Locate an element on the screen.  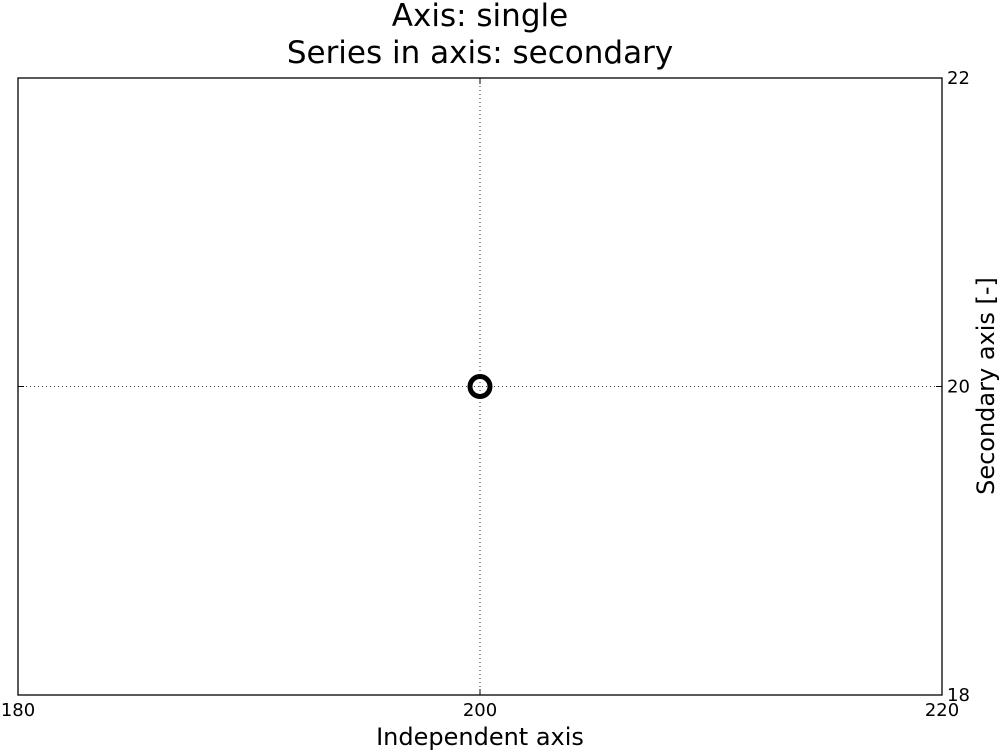
y2-tick-label: 20 is located at coordinates (958, 387).